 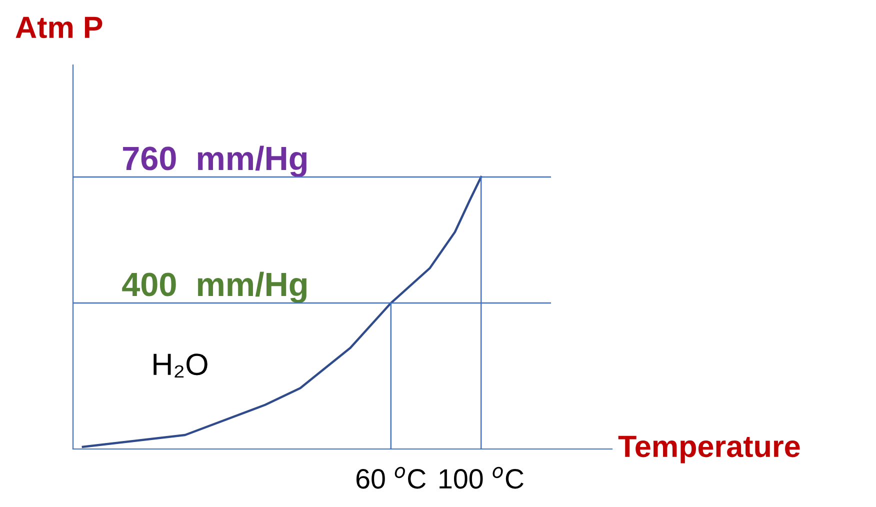 I want to click on y-axis-title: Atm P, so click(x=59, y=27).